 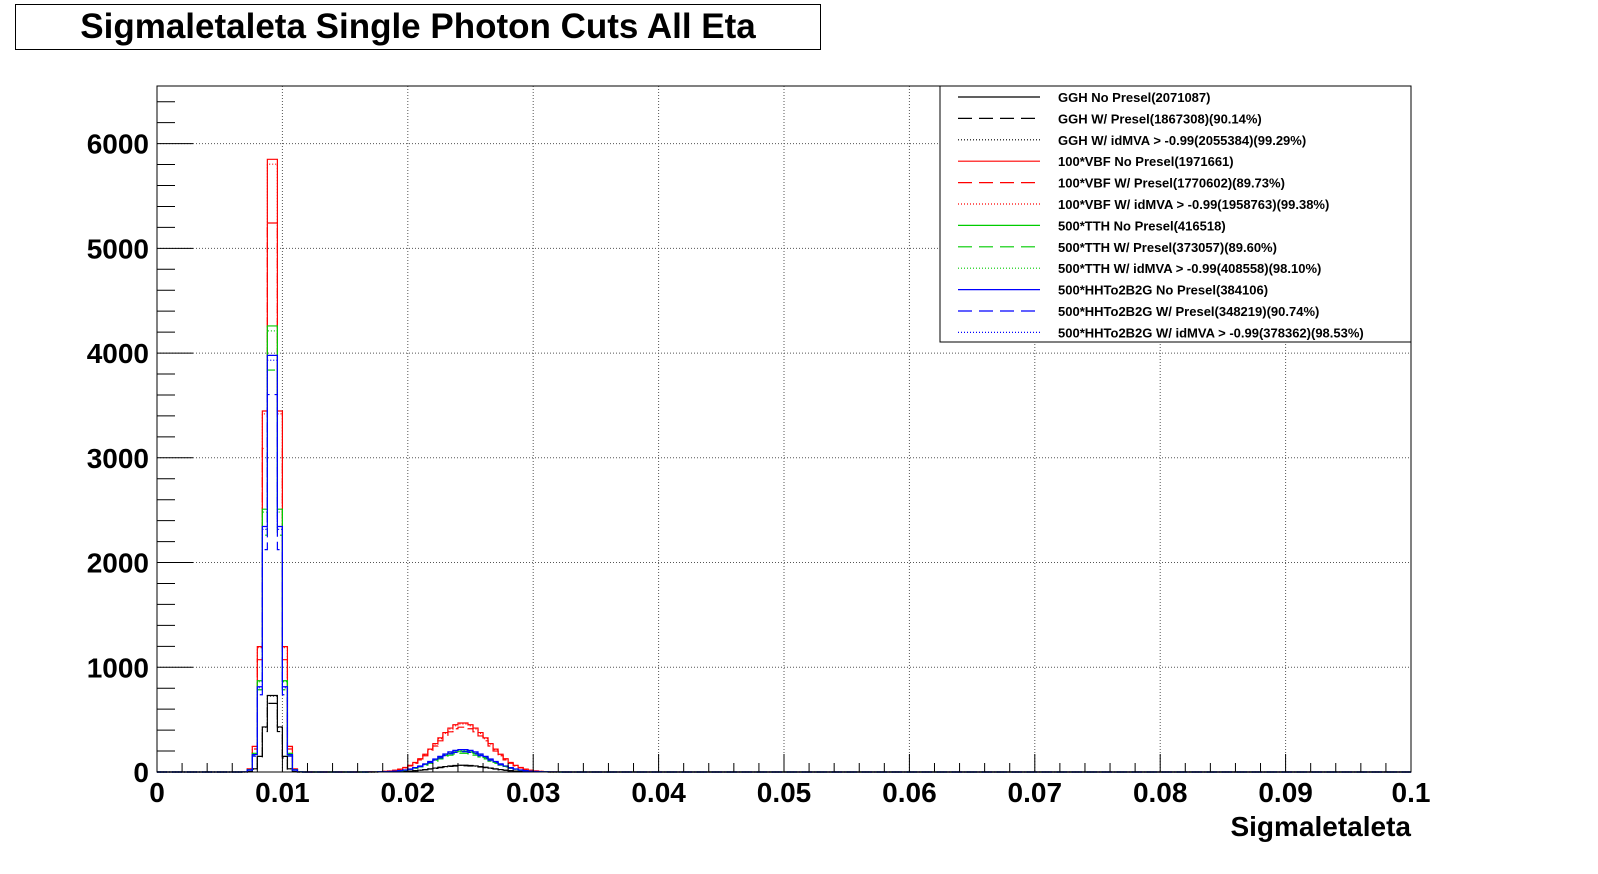 What do you see at coordinates (1320, 826) in the screenshot?
I see `x-axis-title: Sigmaletaleta` at bounding box center [1320, 826].